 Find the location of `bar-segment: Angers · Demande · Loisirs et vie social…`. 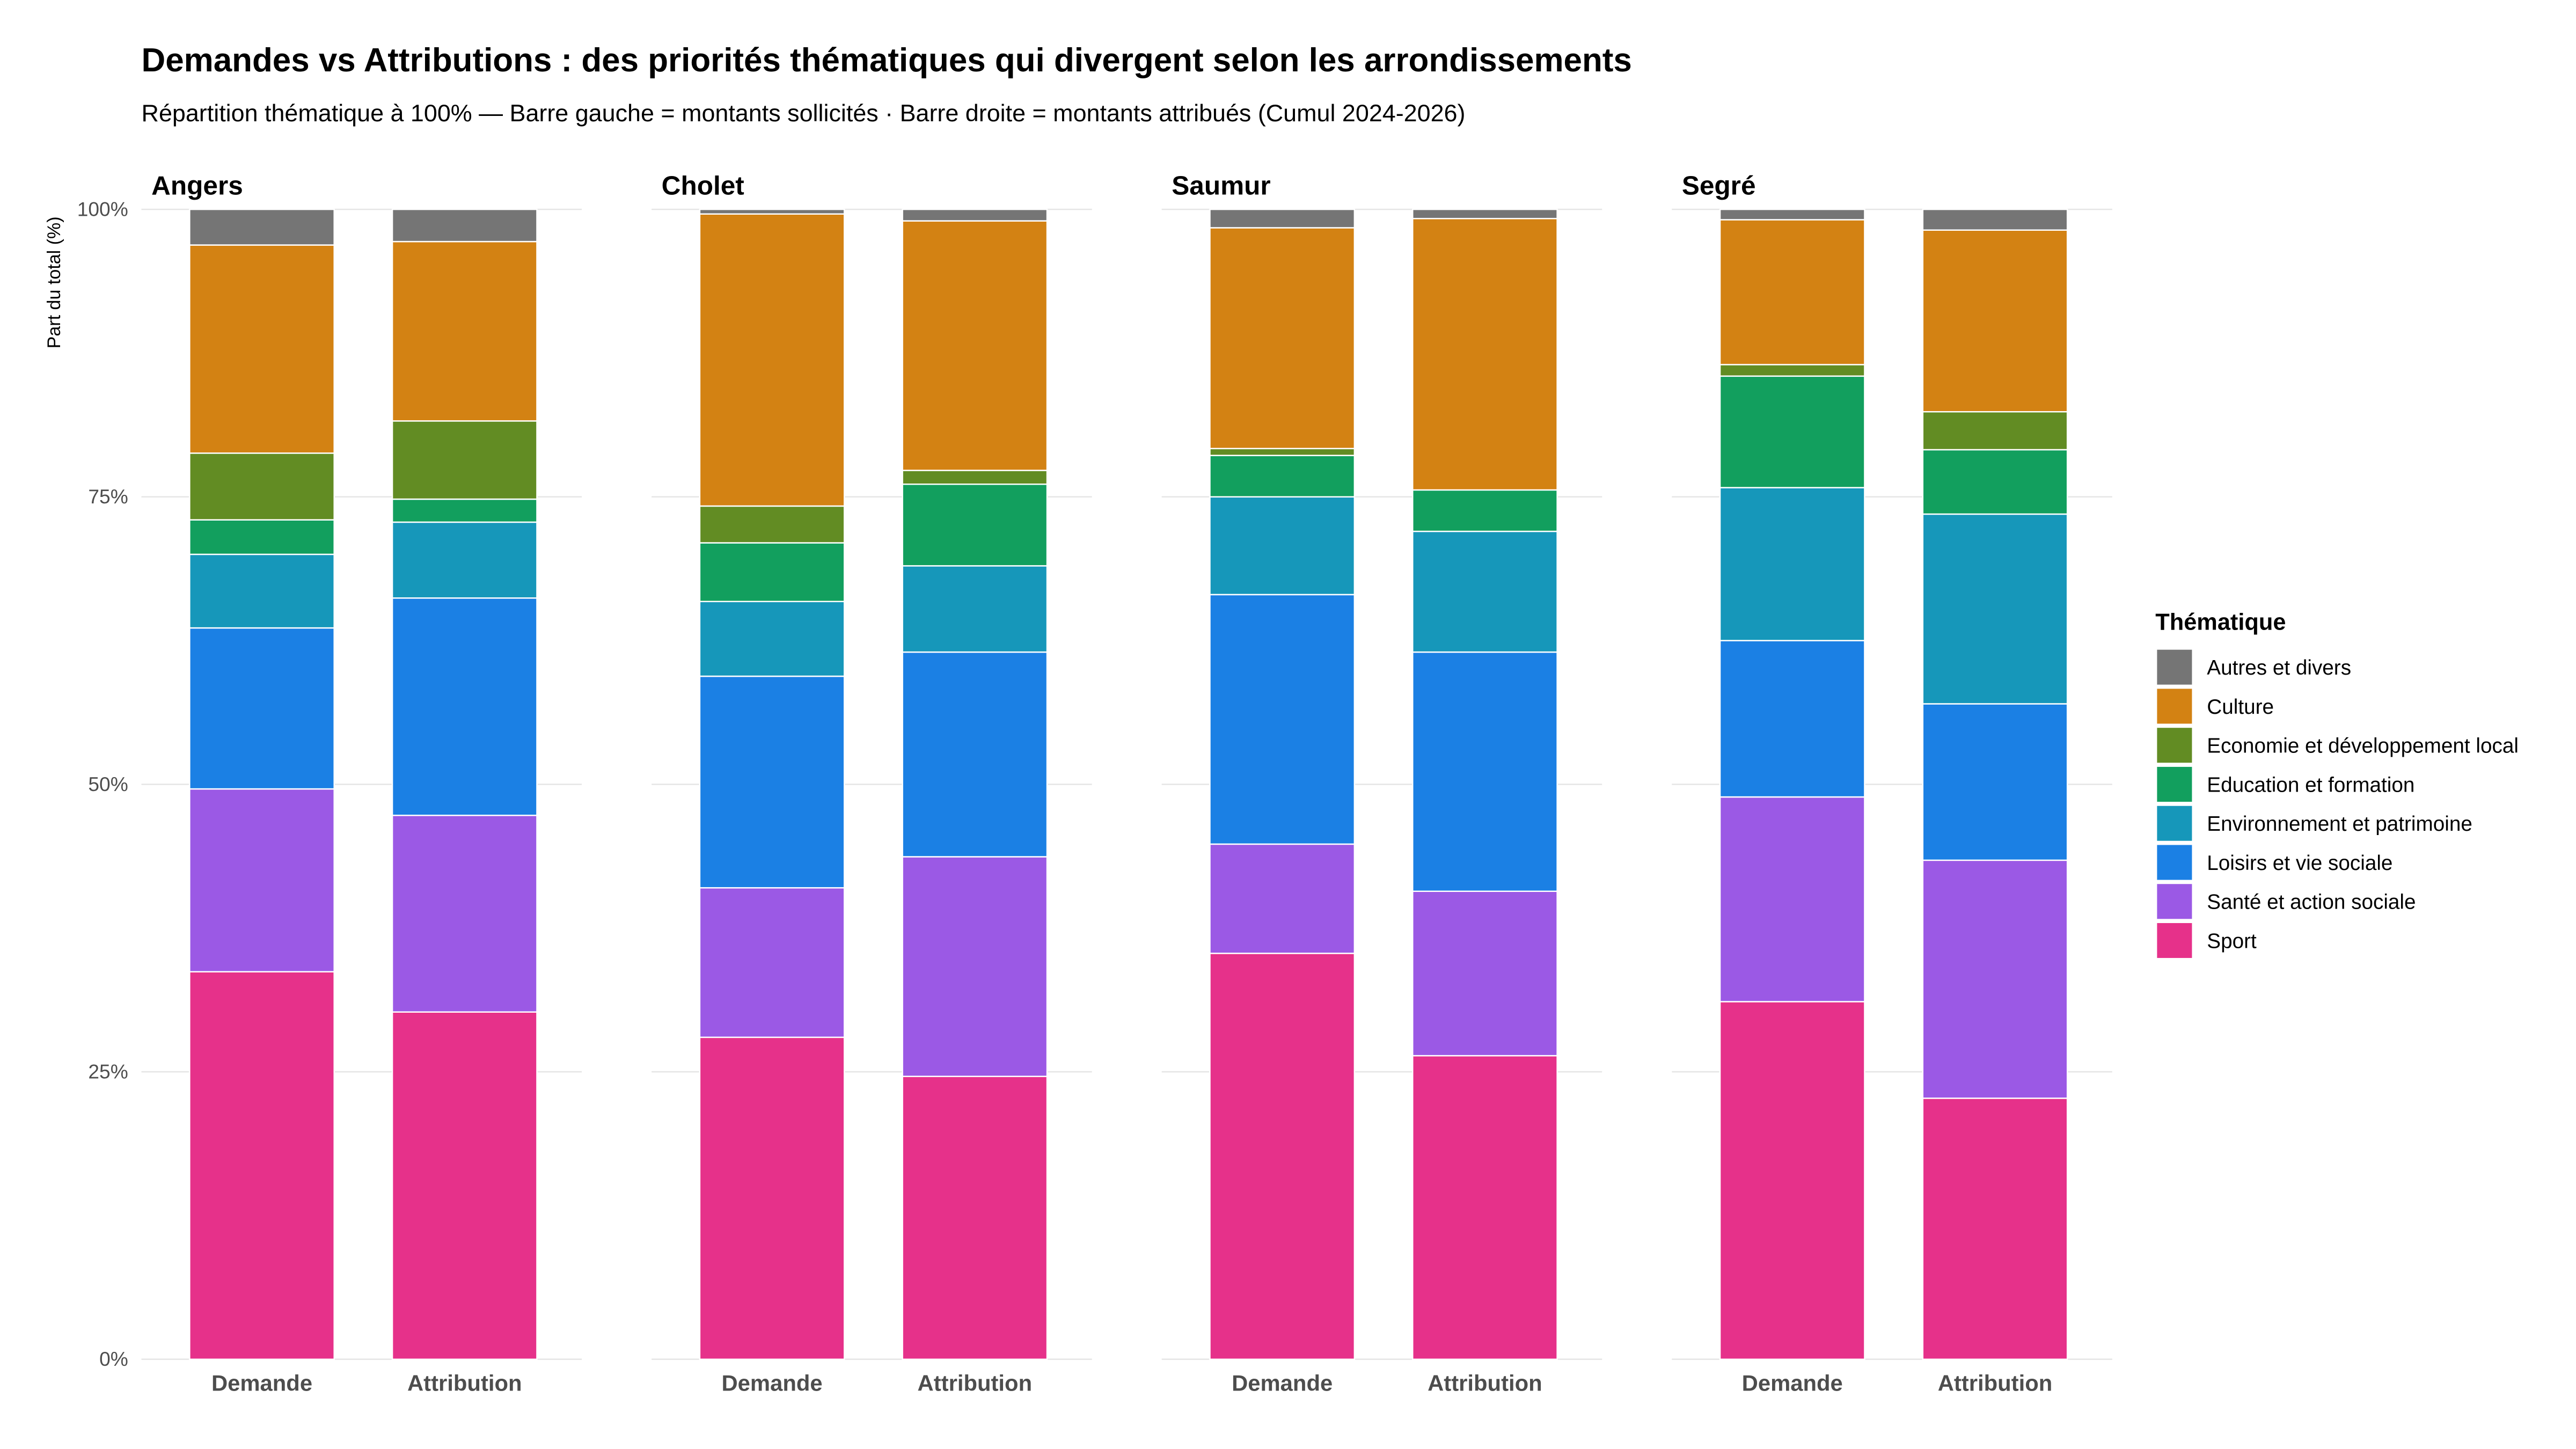

bar-segment: Angers · Demande · Loisirs et vie social… is located at coordinates (262, 708).